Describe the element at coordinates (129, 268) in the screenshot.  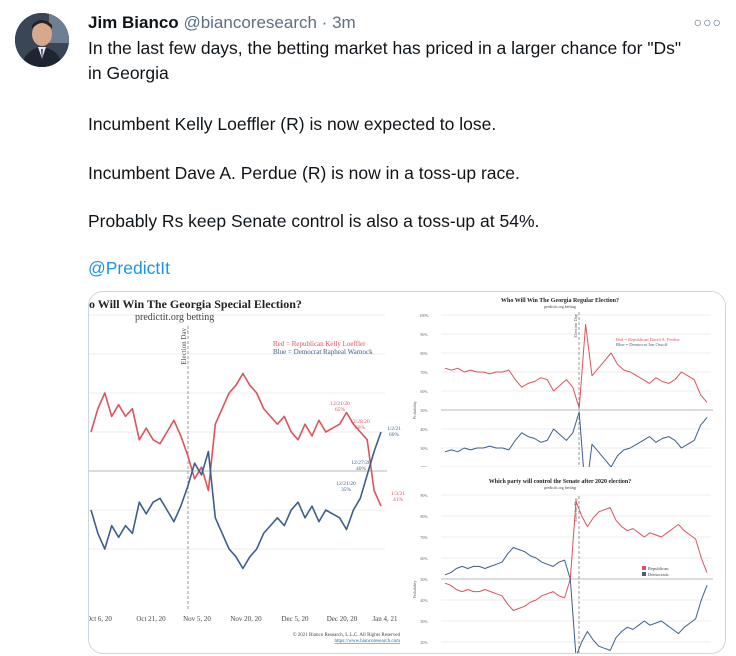
I see `mention-link-predictit: @PredictIt` at that location.